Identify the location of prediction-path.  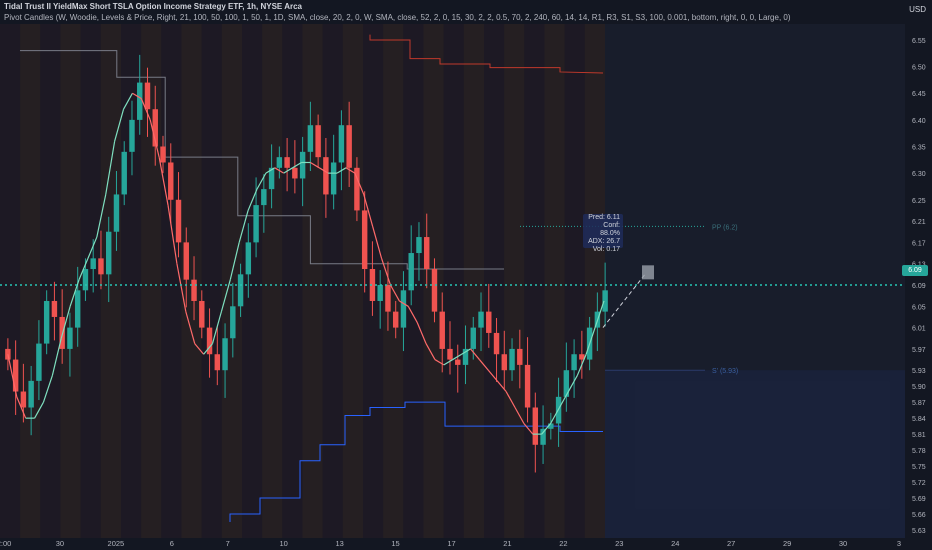
(624, 301).